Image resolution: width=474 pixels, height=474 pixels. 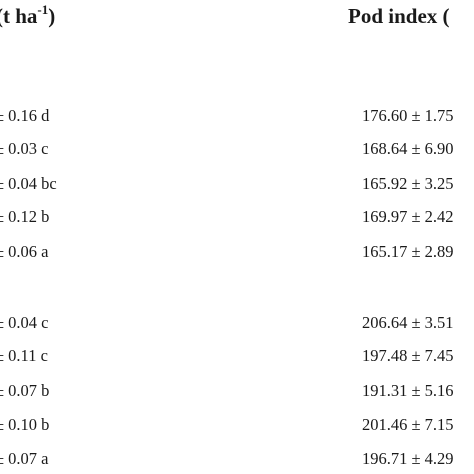 I want to click on table-row: ± 0.12 b 169.97 ± 2.42, so click(x=237, y=217).